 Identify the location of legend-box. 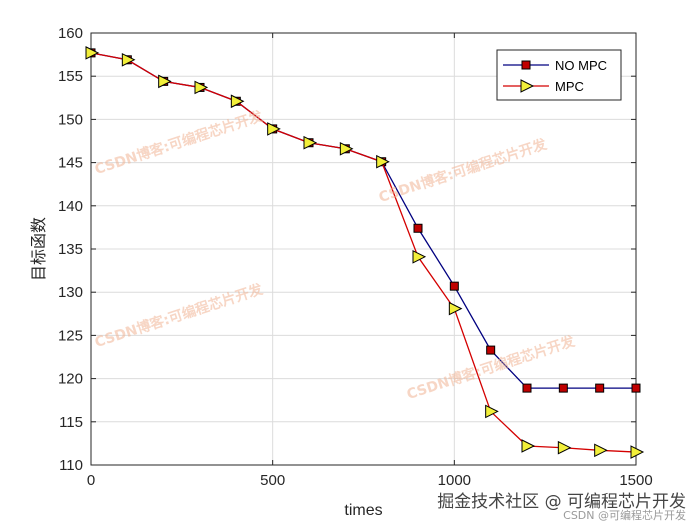
(559, 75).